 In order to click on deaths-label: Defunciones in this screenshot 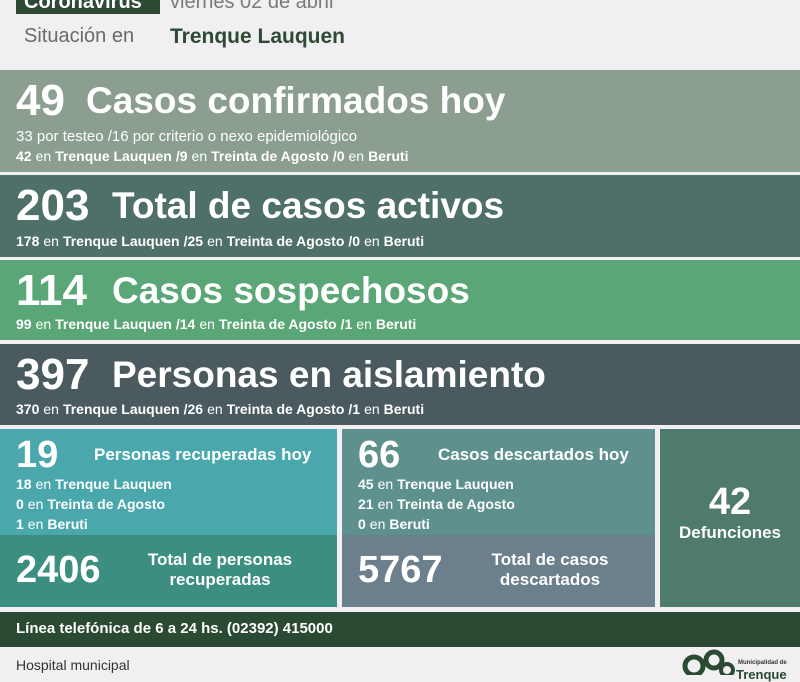, I will do `click(730, 532)`.